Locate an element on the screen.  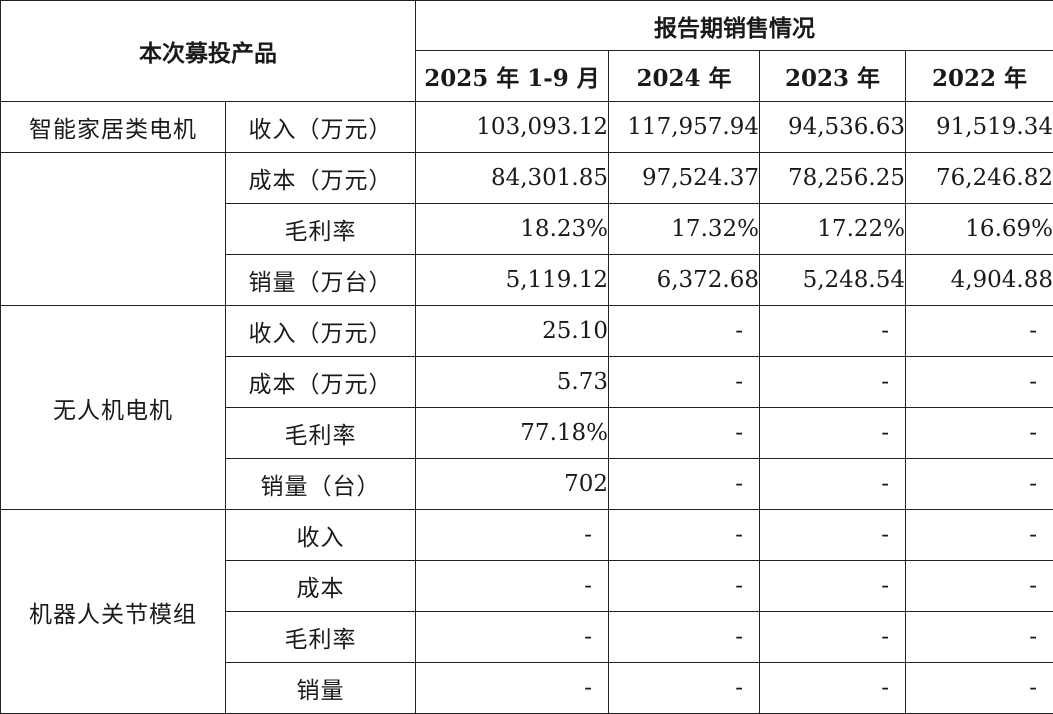
product-smart-home-motor: 智能家居类电机 is located at coordinates (113, 127).